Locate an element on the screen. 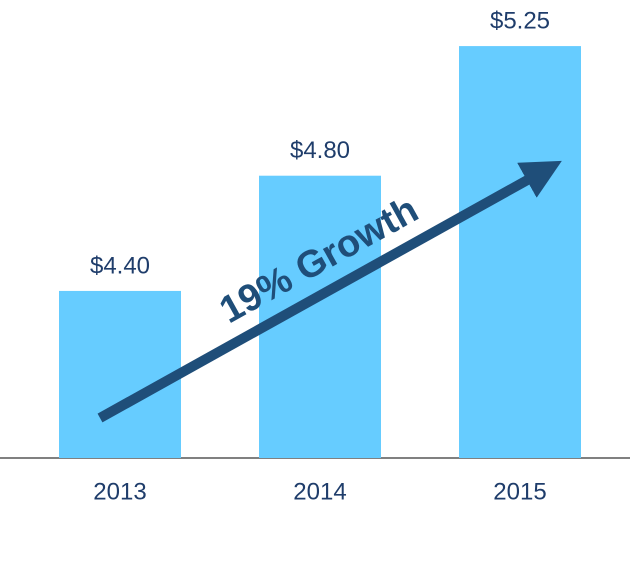 Image resolution: width=630 pixels, height=569 pixels. value-label: $4.40 is located at coordinates (120, 265).